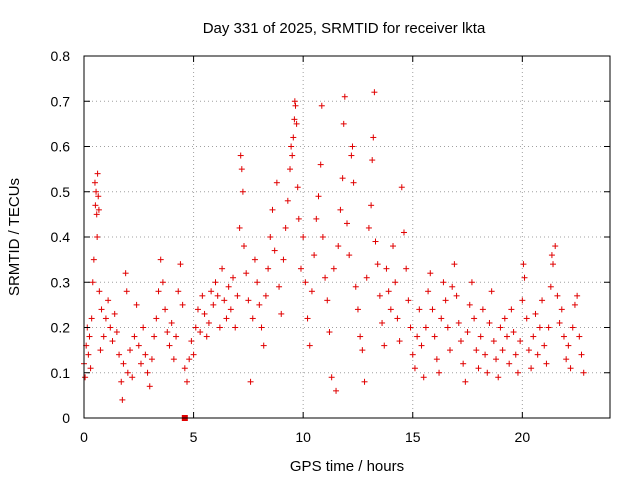  Describe the element at coordinates (413, 437) in the screenshot. I see `x-tick-label: 15` at that location.